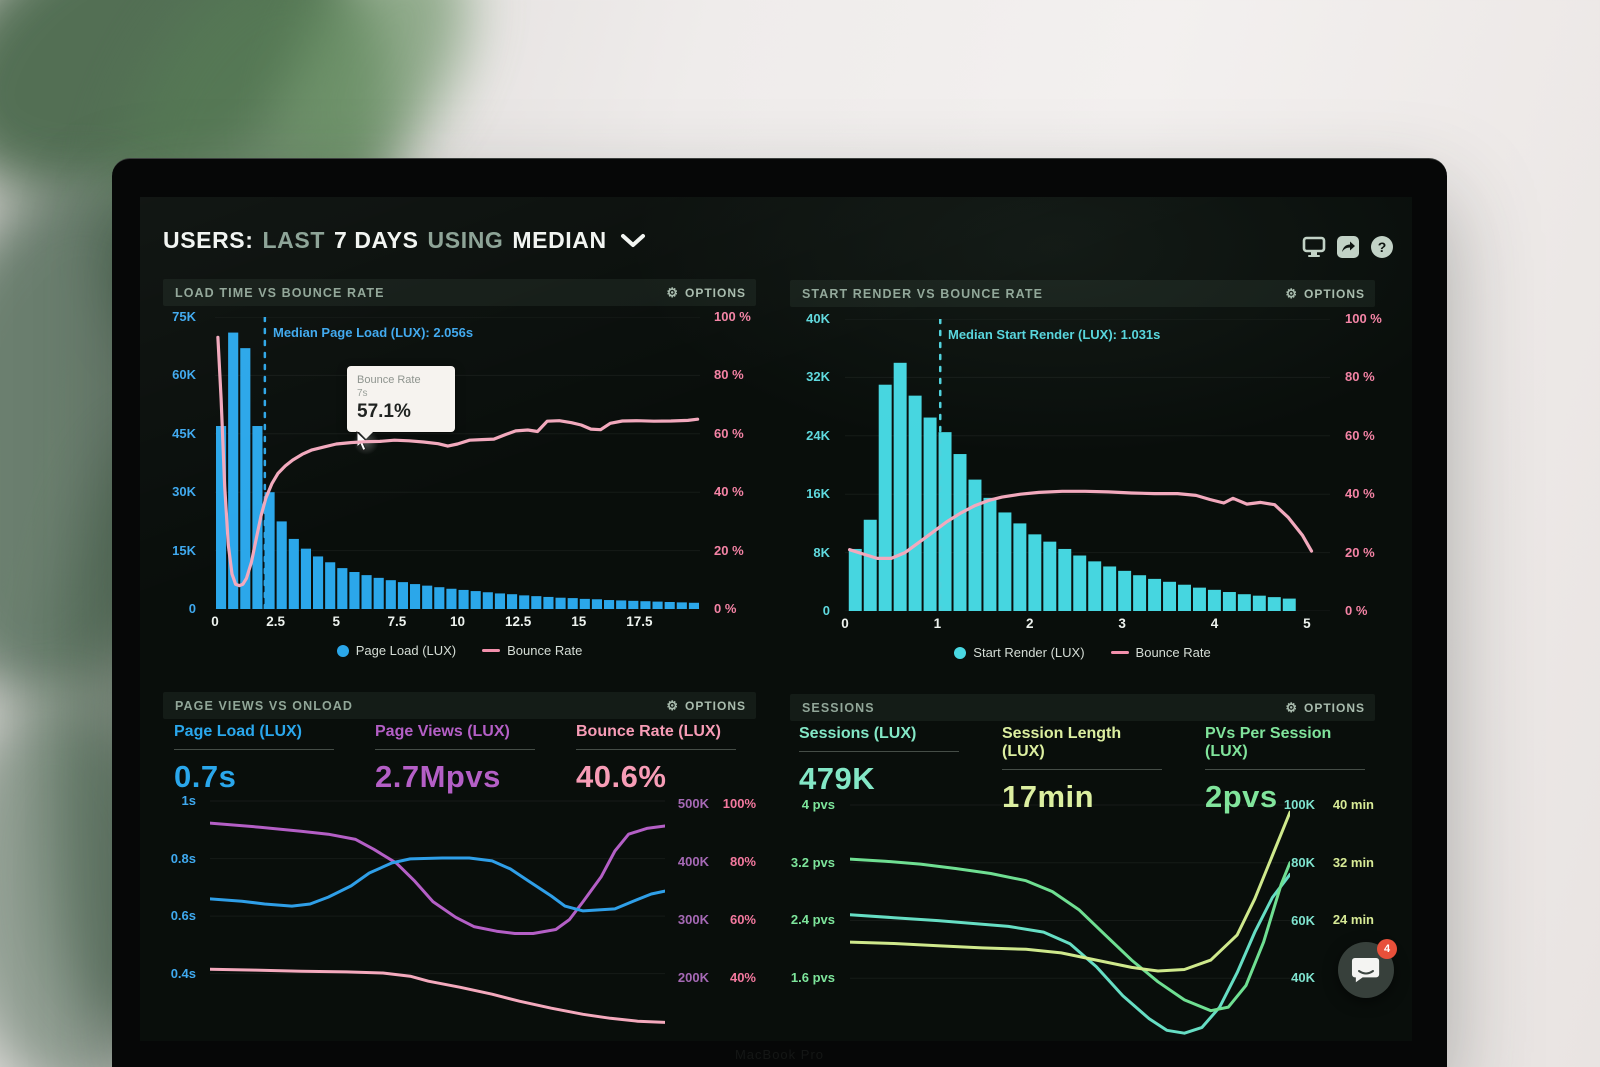 The image size is (1600, 1067). Describe the element at coordinates (1360, 552) in the screenshot. I see `axis-tick-label: 20 %` at that location.